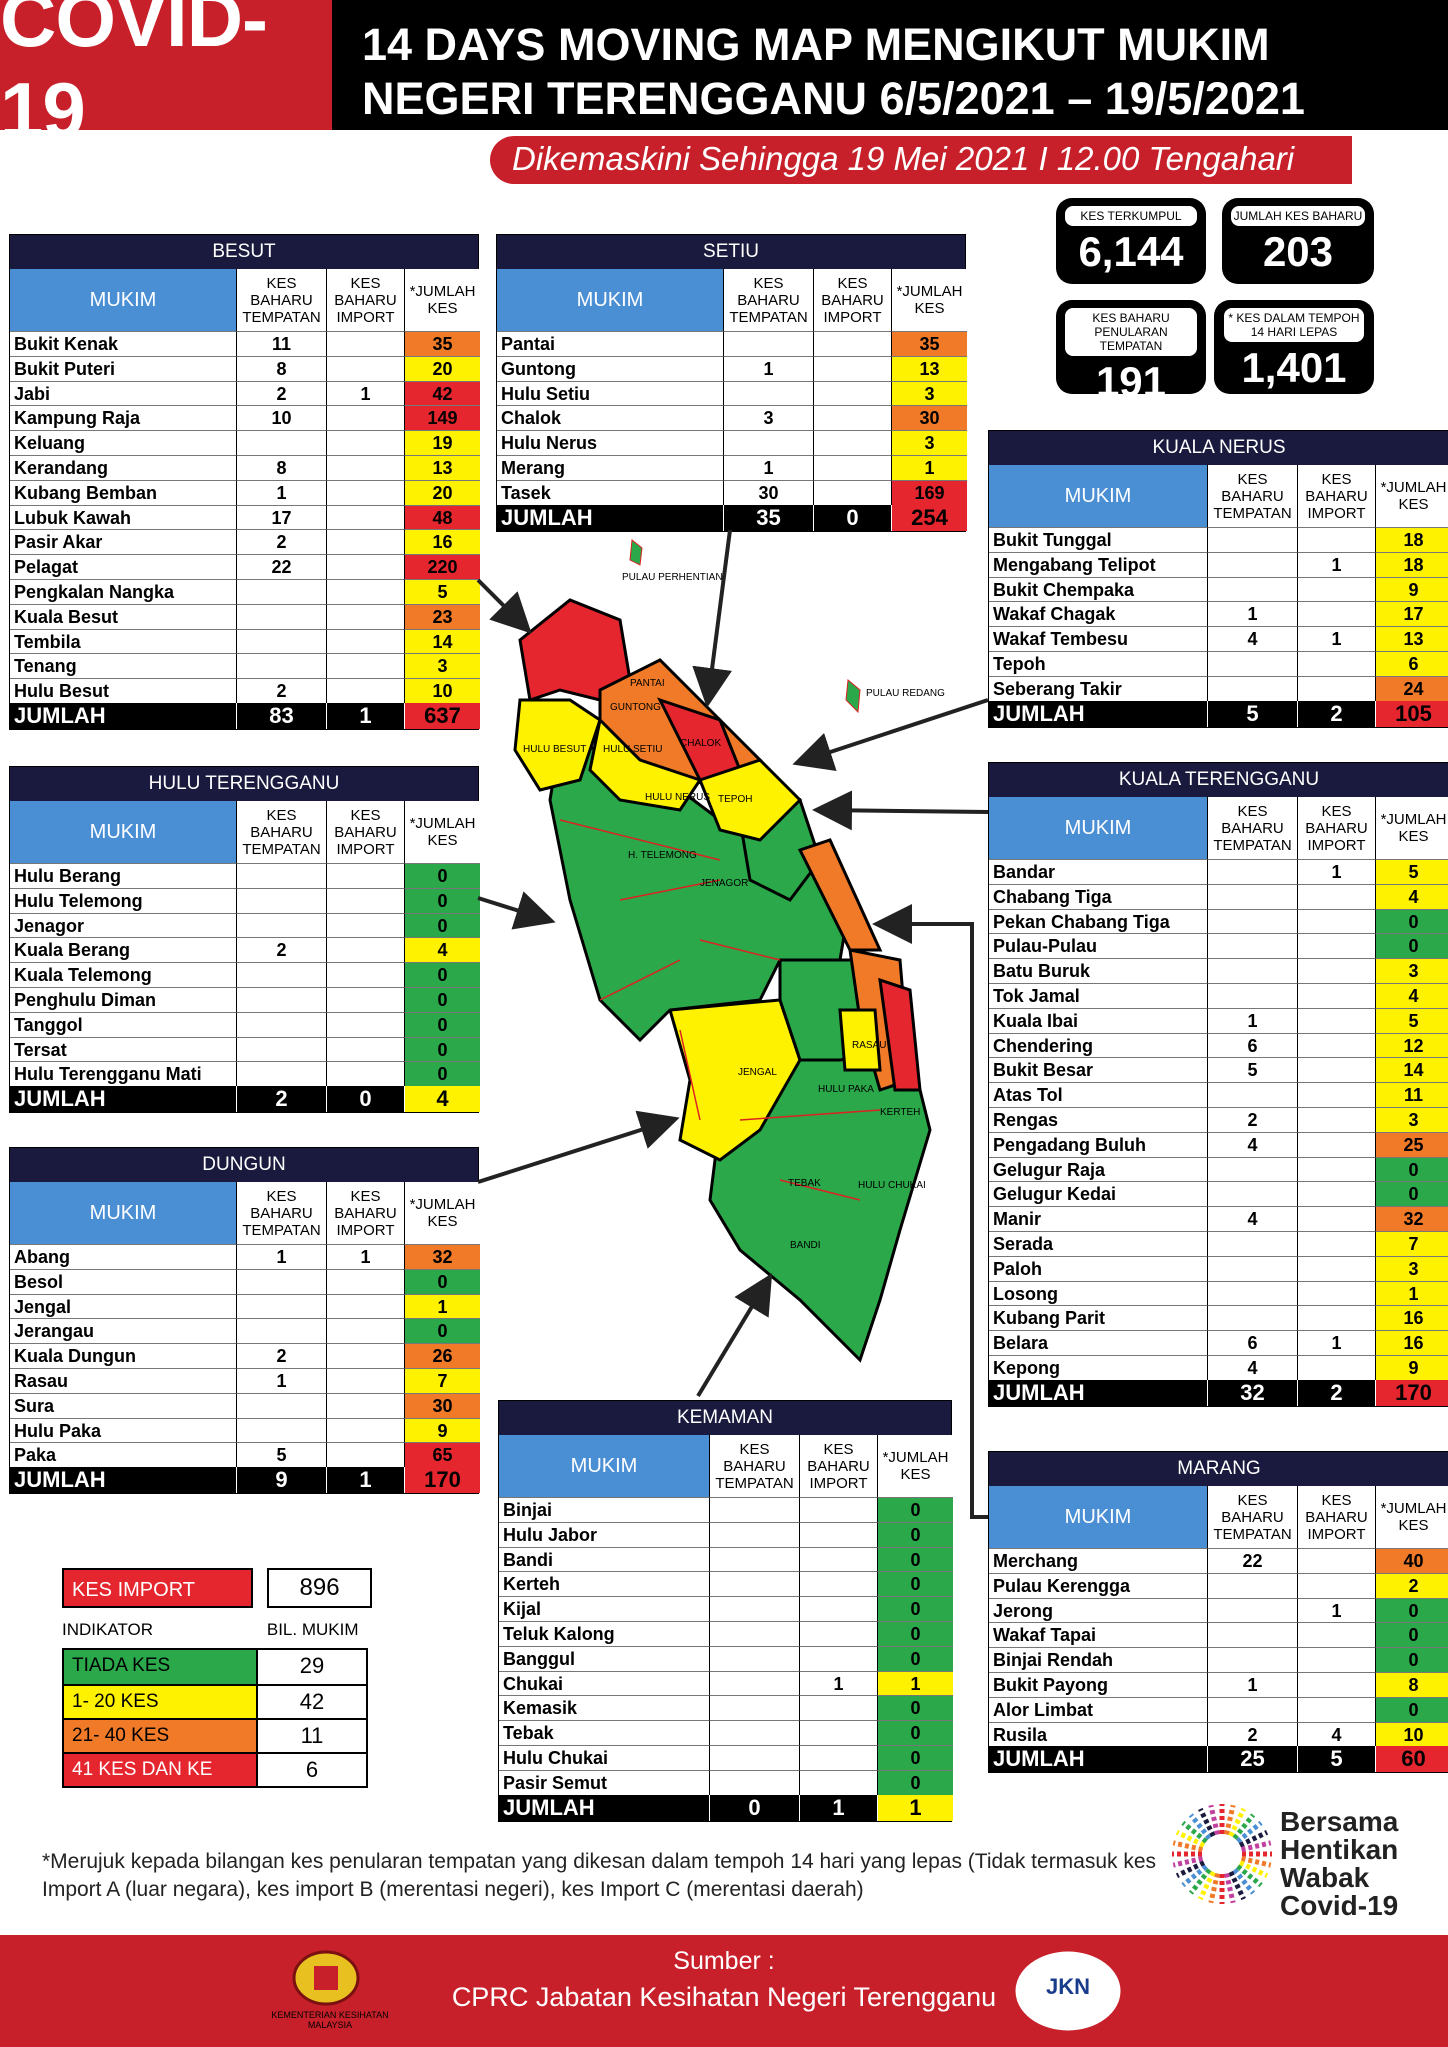 This screenshot has width=1448, height=2047. What do you see at coordinates (1131, 352) in the screenshot?
I see `stat-local-cases: KES BAHARU PENULARAN TEMPATAN 191` at bounding box center [1131, 352].